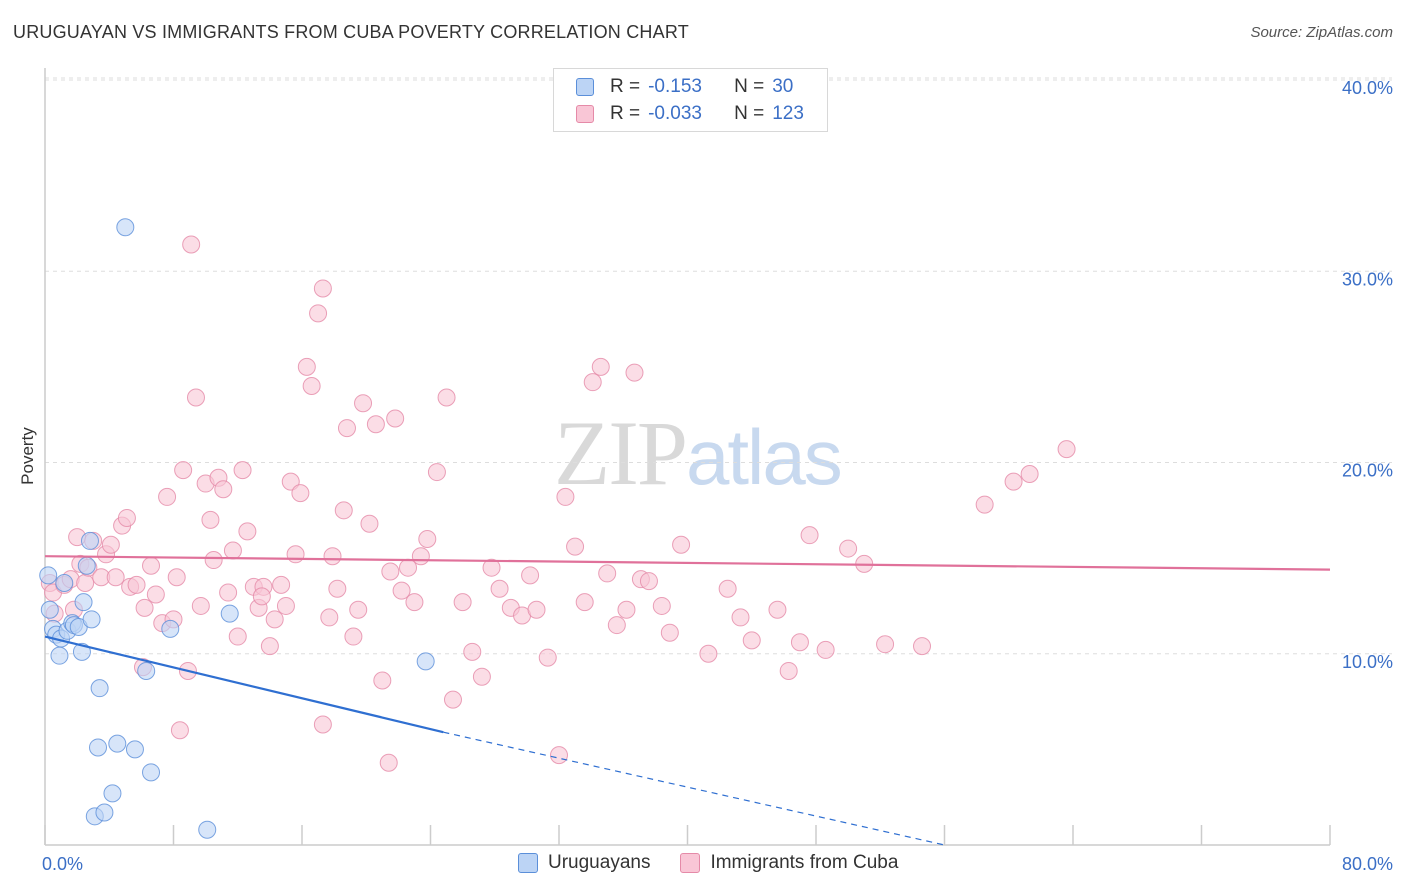 The image size is (1406, 892). What do you see at coordinates (675, 86) in the screenshot?
I see `legend-r-value: -0.153` at bounding box center [675, 86].